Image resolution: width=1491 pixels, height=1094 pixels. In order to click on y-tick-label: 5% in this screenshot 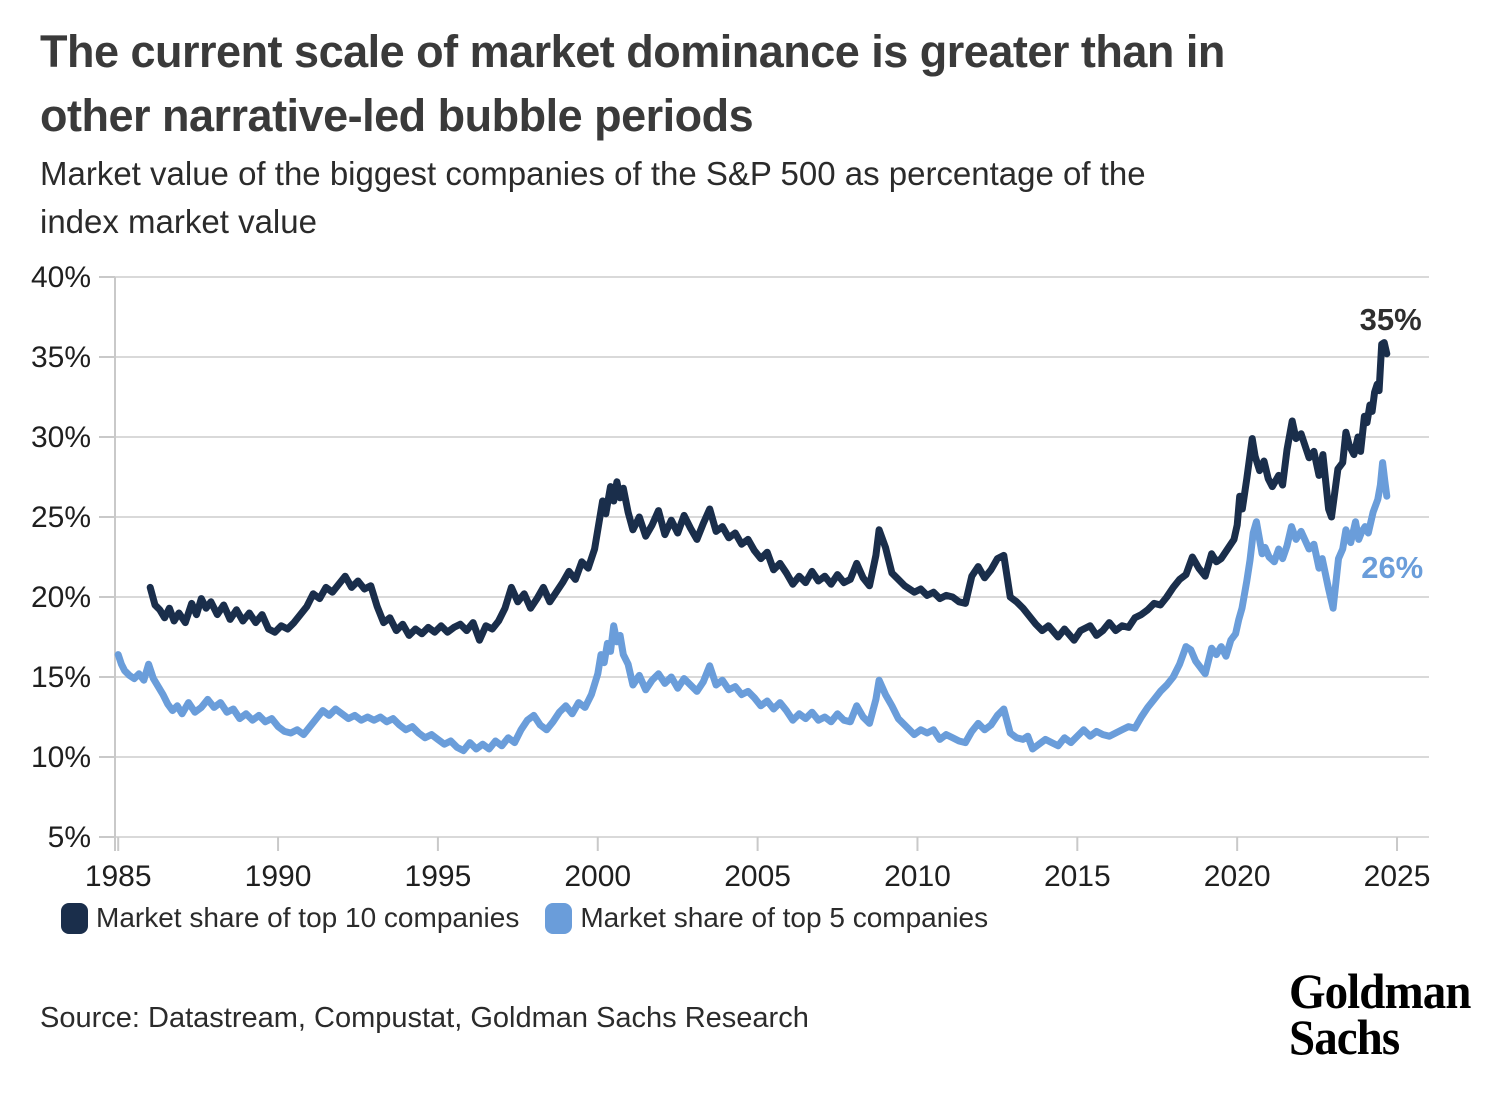, I will do `click(69, 837)`.